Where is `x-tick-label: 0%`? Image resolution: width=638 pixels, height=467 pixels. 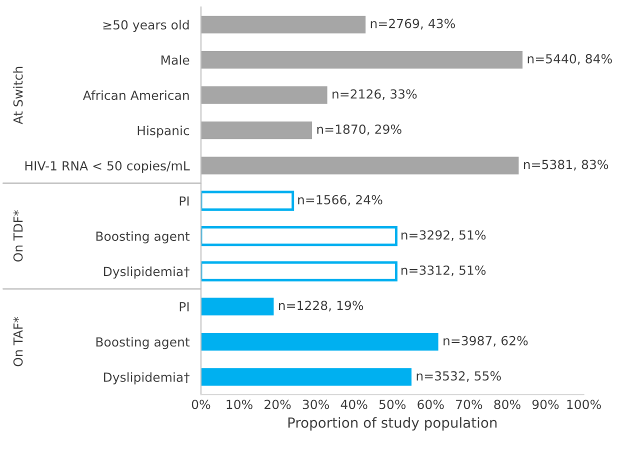
x-tick-label: 0% is located at coordinates (201, 405).